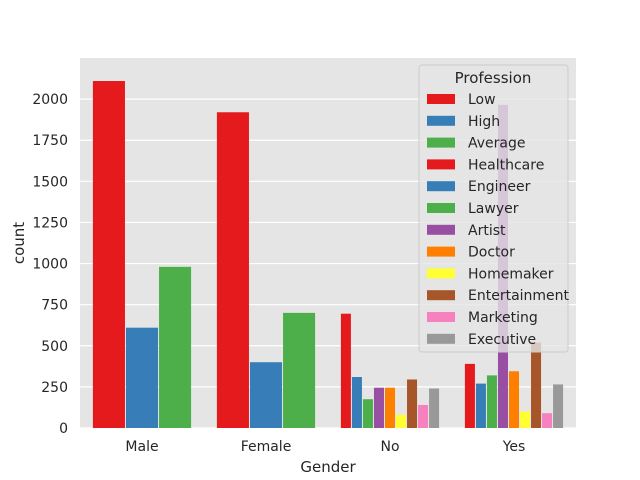 The image size is (640, 480). I want to click on x-tick-label: Female, so click(266, 447).